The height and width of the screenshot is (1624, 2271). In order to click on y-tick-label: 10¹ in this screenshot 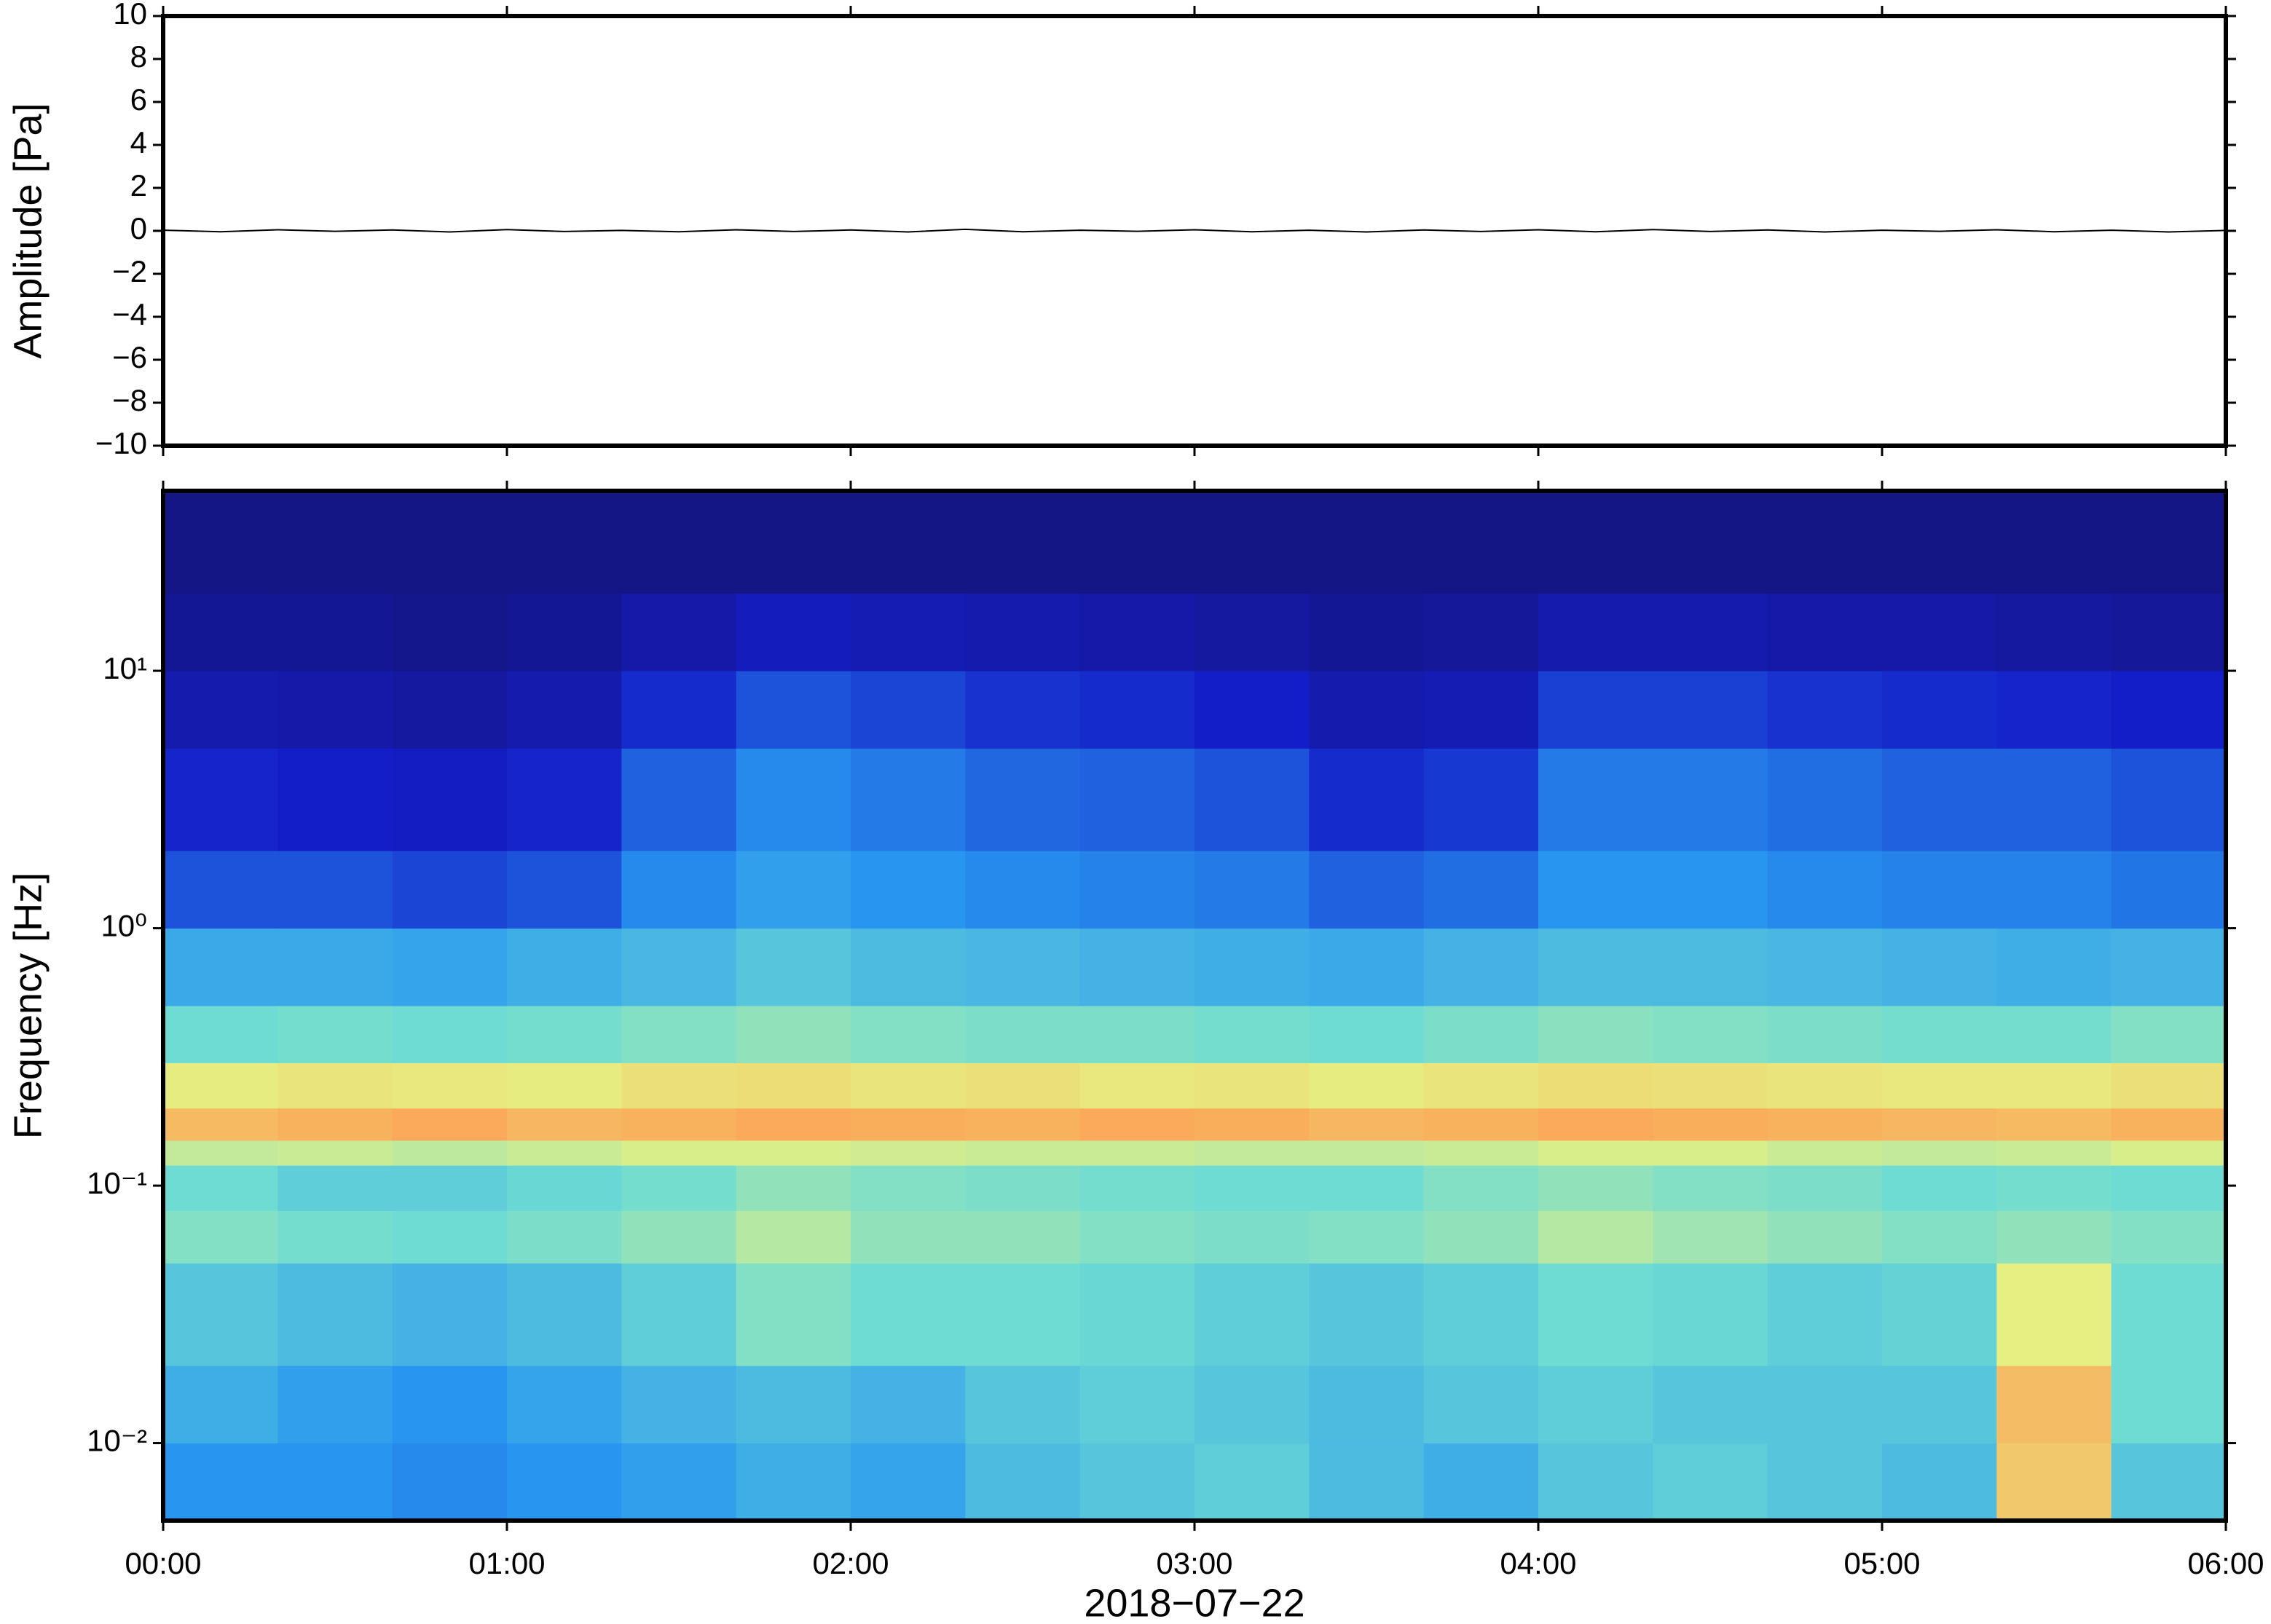, I will do `click(125, 668)`.